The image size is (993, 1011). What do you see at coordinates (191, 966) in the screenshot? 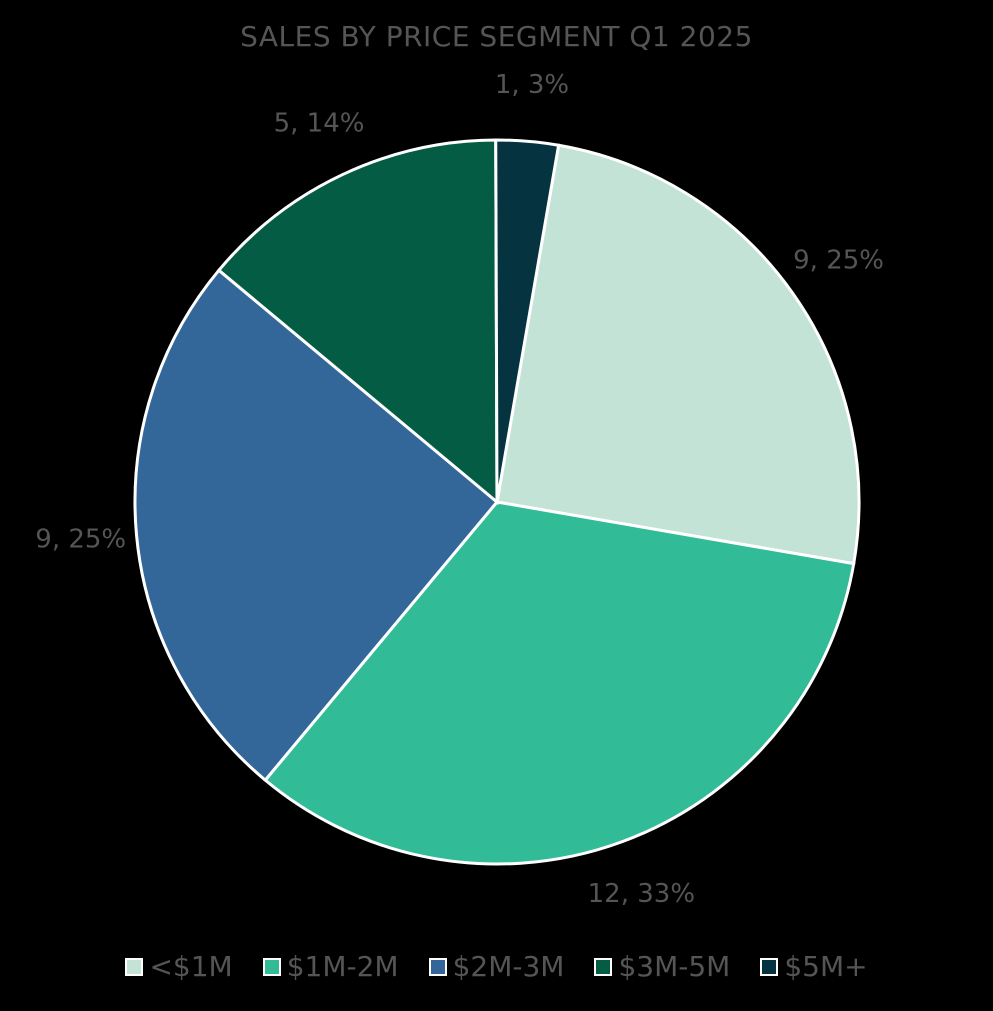
I see `legend-label: <$1M` at bounding box center [191, 966].